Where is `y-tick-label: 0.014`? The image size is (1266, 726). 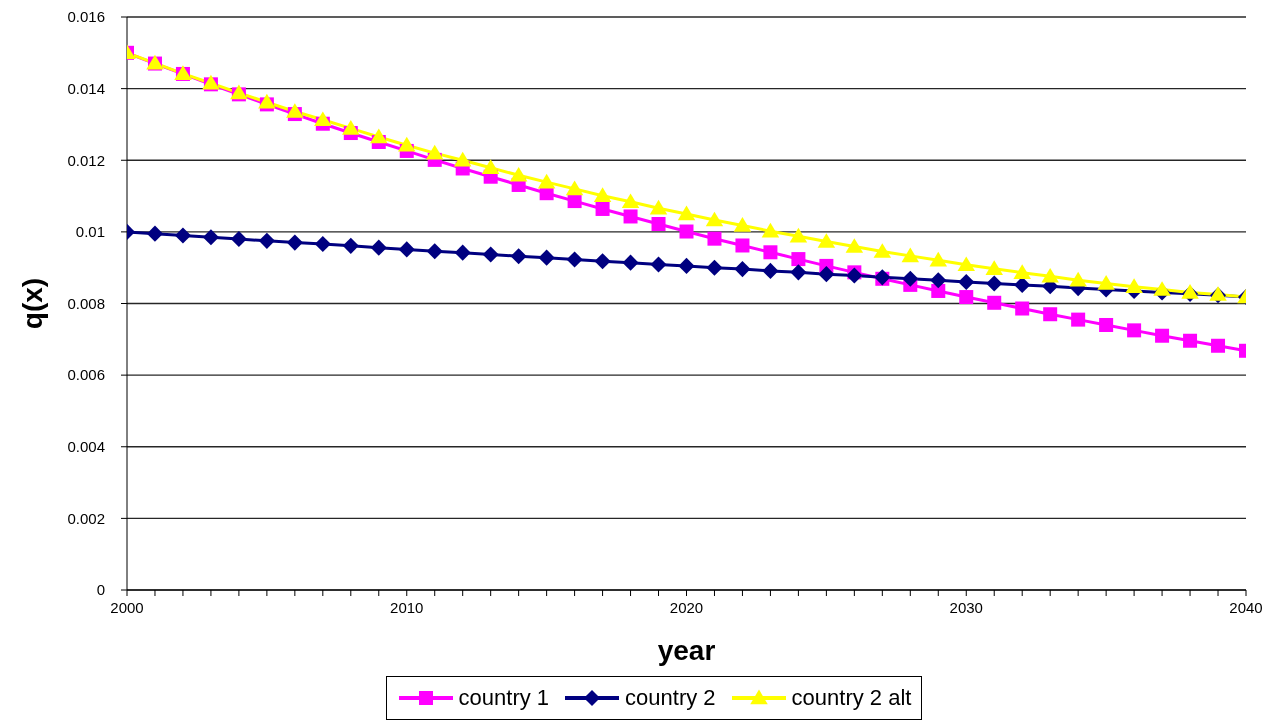
y-tick-label: 0.014 is located at coordinates (86, 88).